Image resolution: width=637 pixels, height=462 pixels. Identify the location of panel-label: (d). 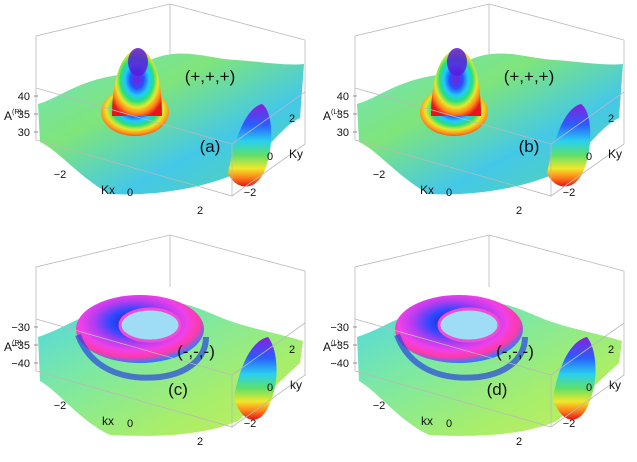
(497, 389).